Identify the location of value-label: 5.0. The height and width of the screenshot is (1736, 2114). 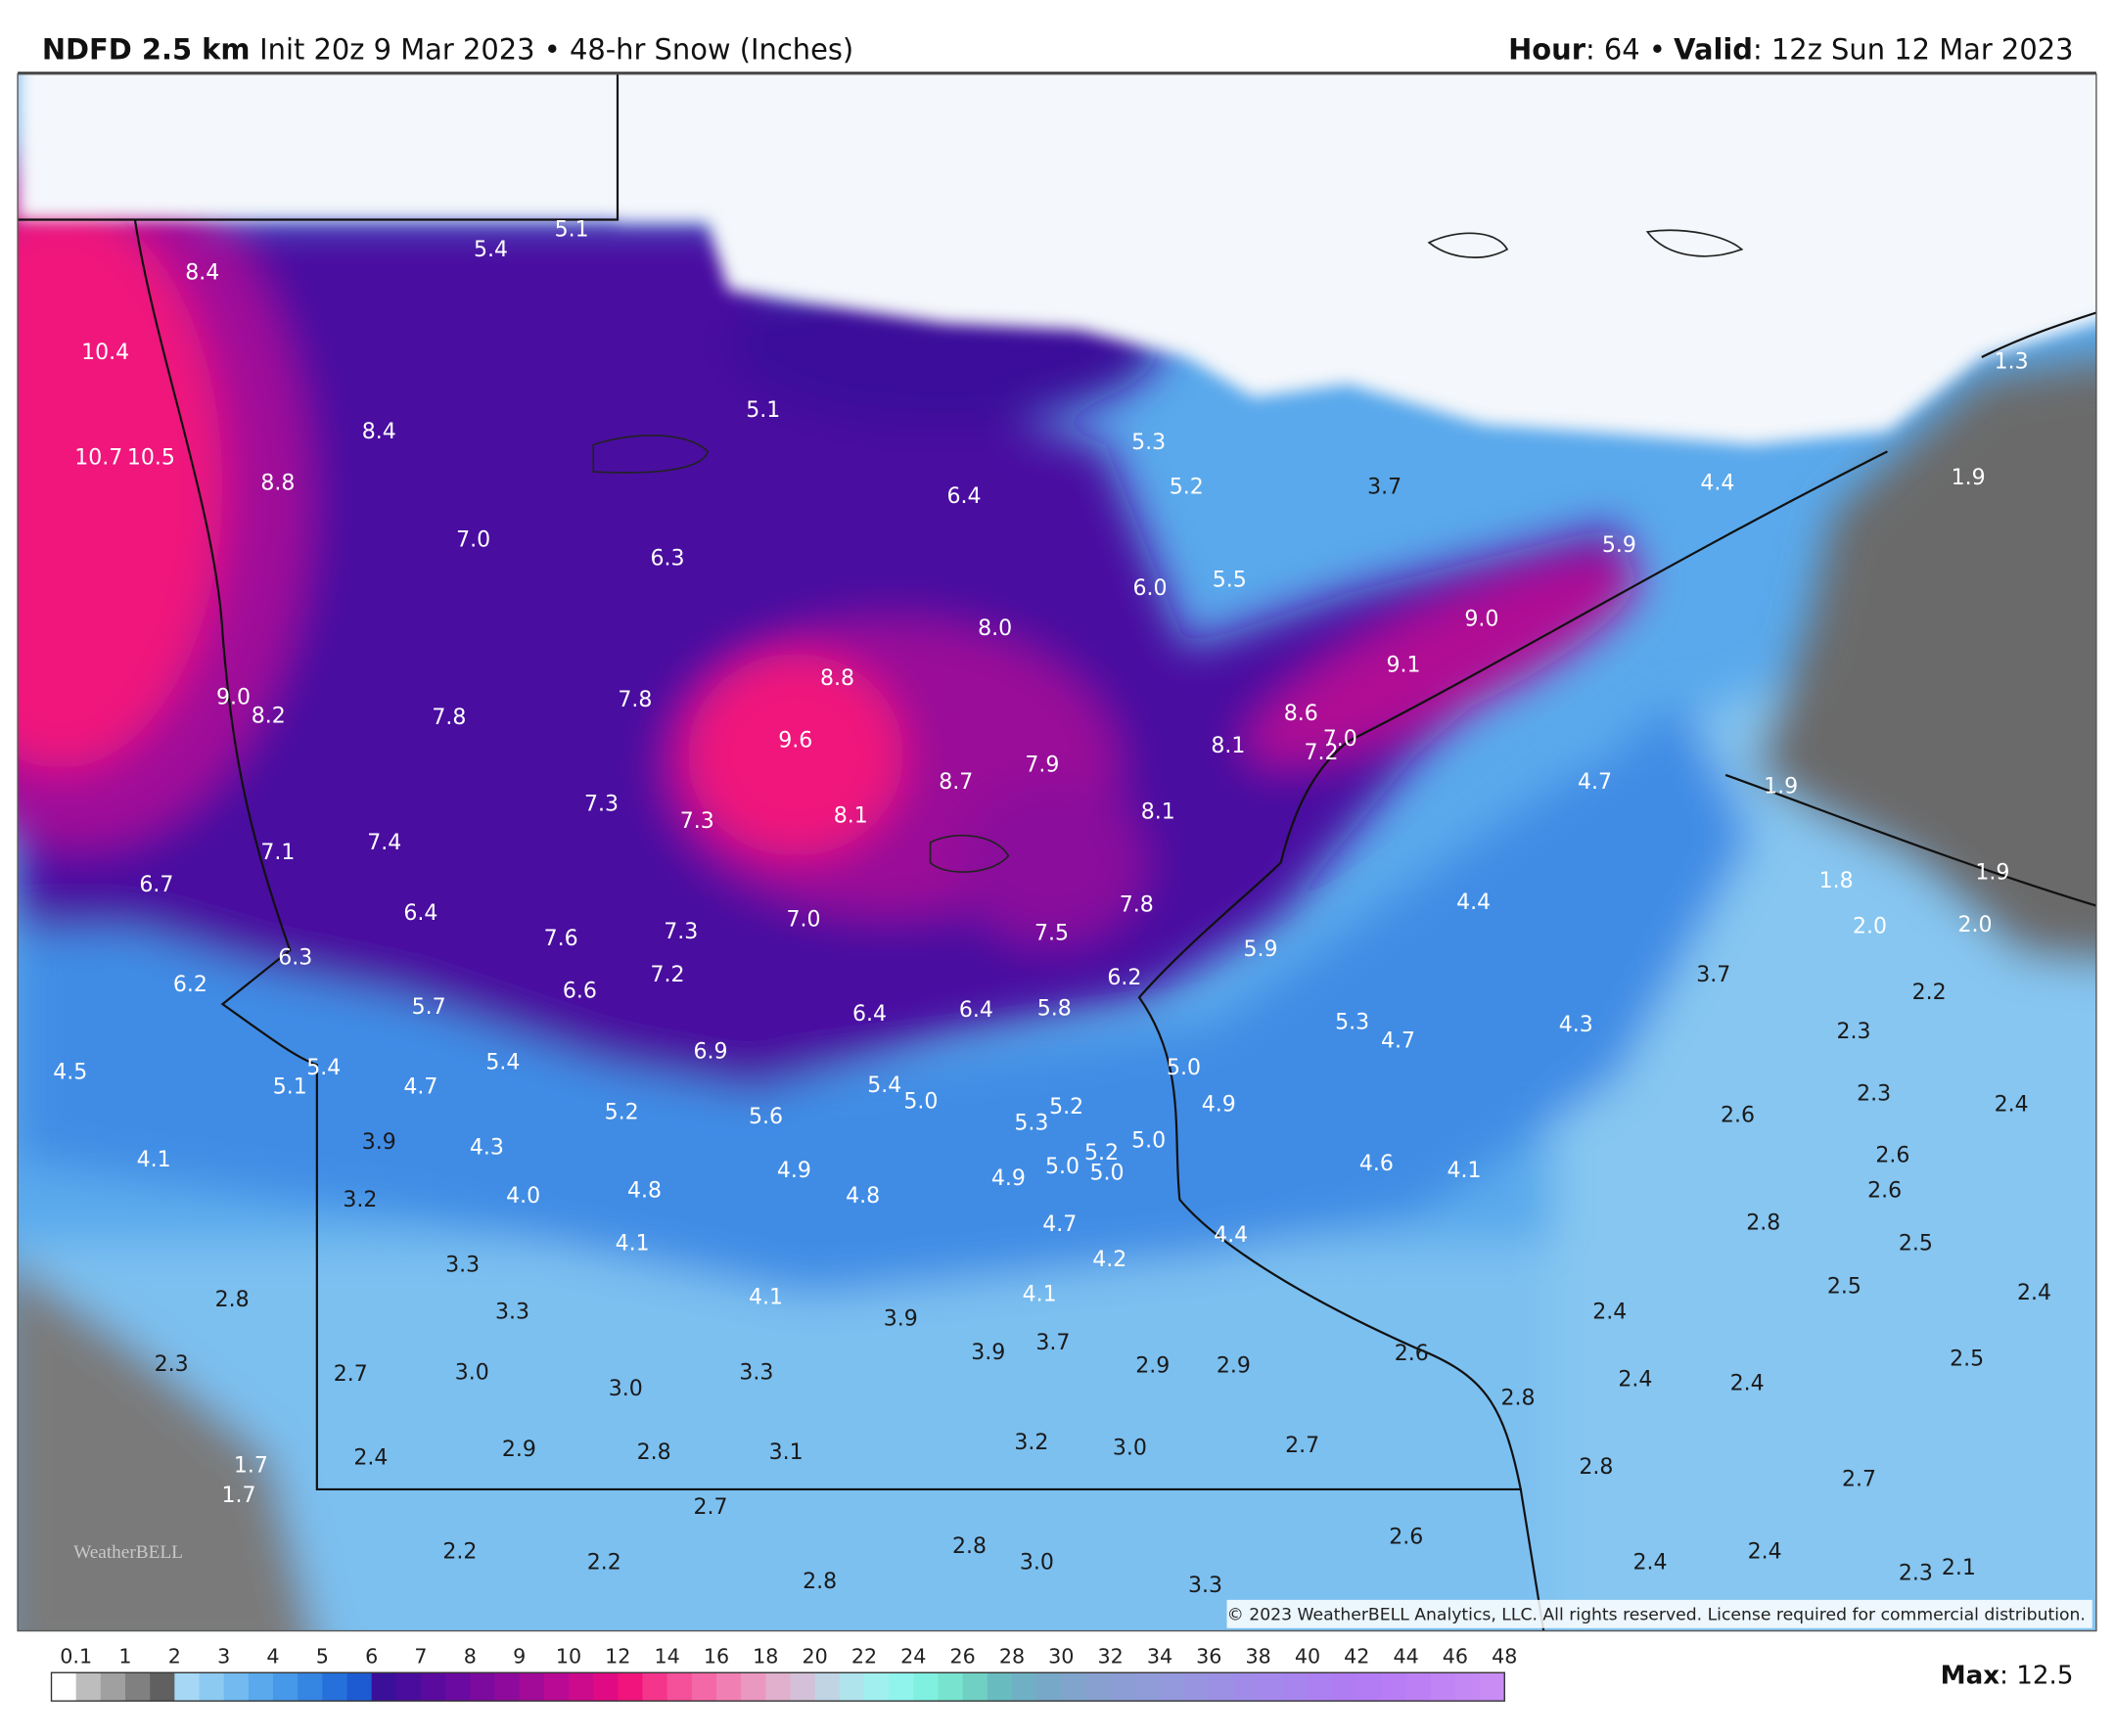
(1106, 1174).